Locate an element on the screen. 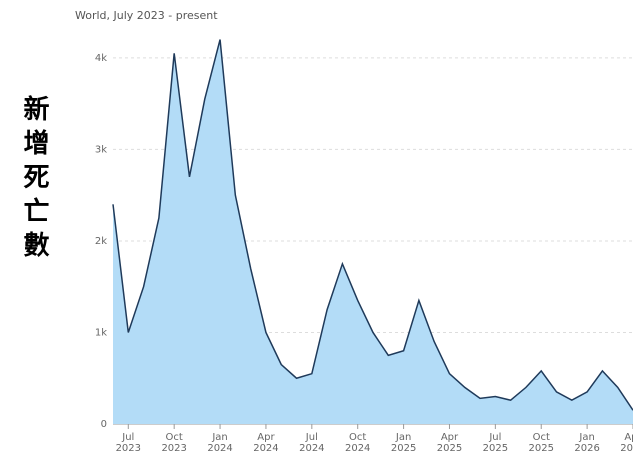  y-tick-label: 3k is located at coordinates (101, 149).